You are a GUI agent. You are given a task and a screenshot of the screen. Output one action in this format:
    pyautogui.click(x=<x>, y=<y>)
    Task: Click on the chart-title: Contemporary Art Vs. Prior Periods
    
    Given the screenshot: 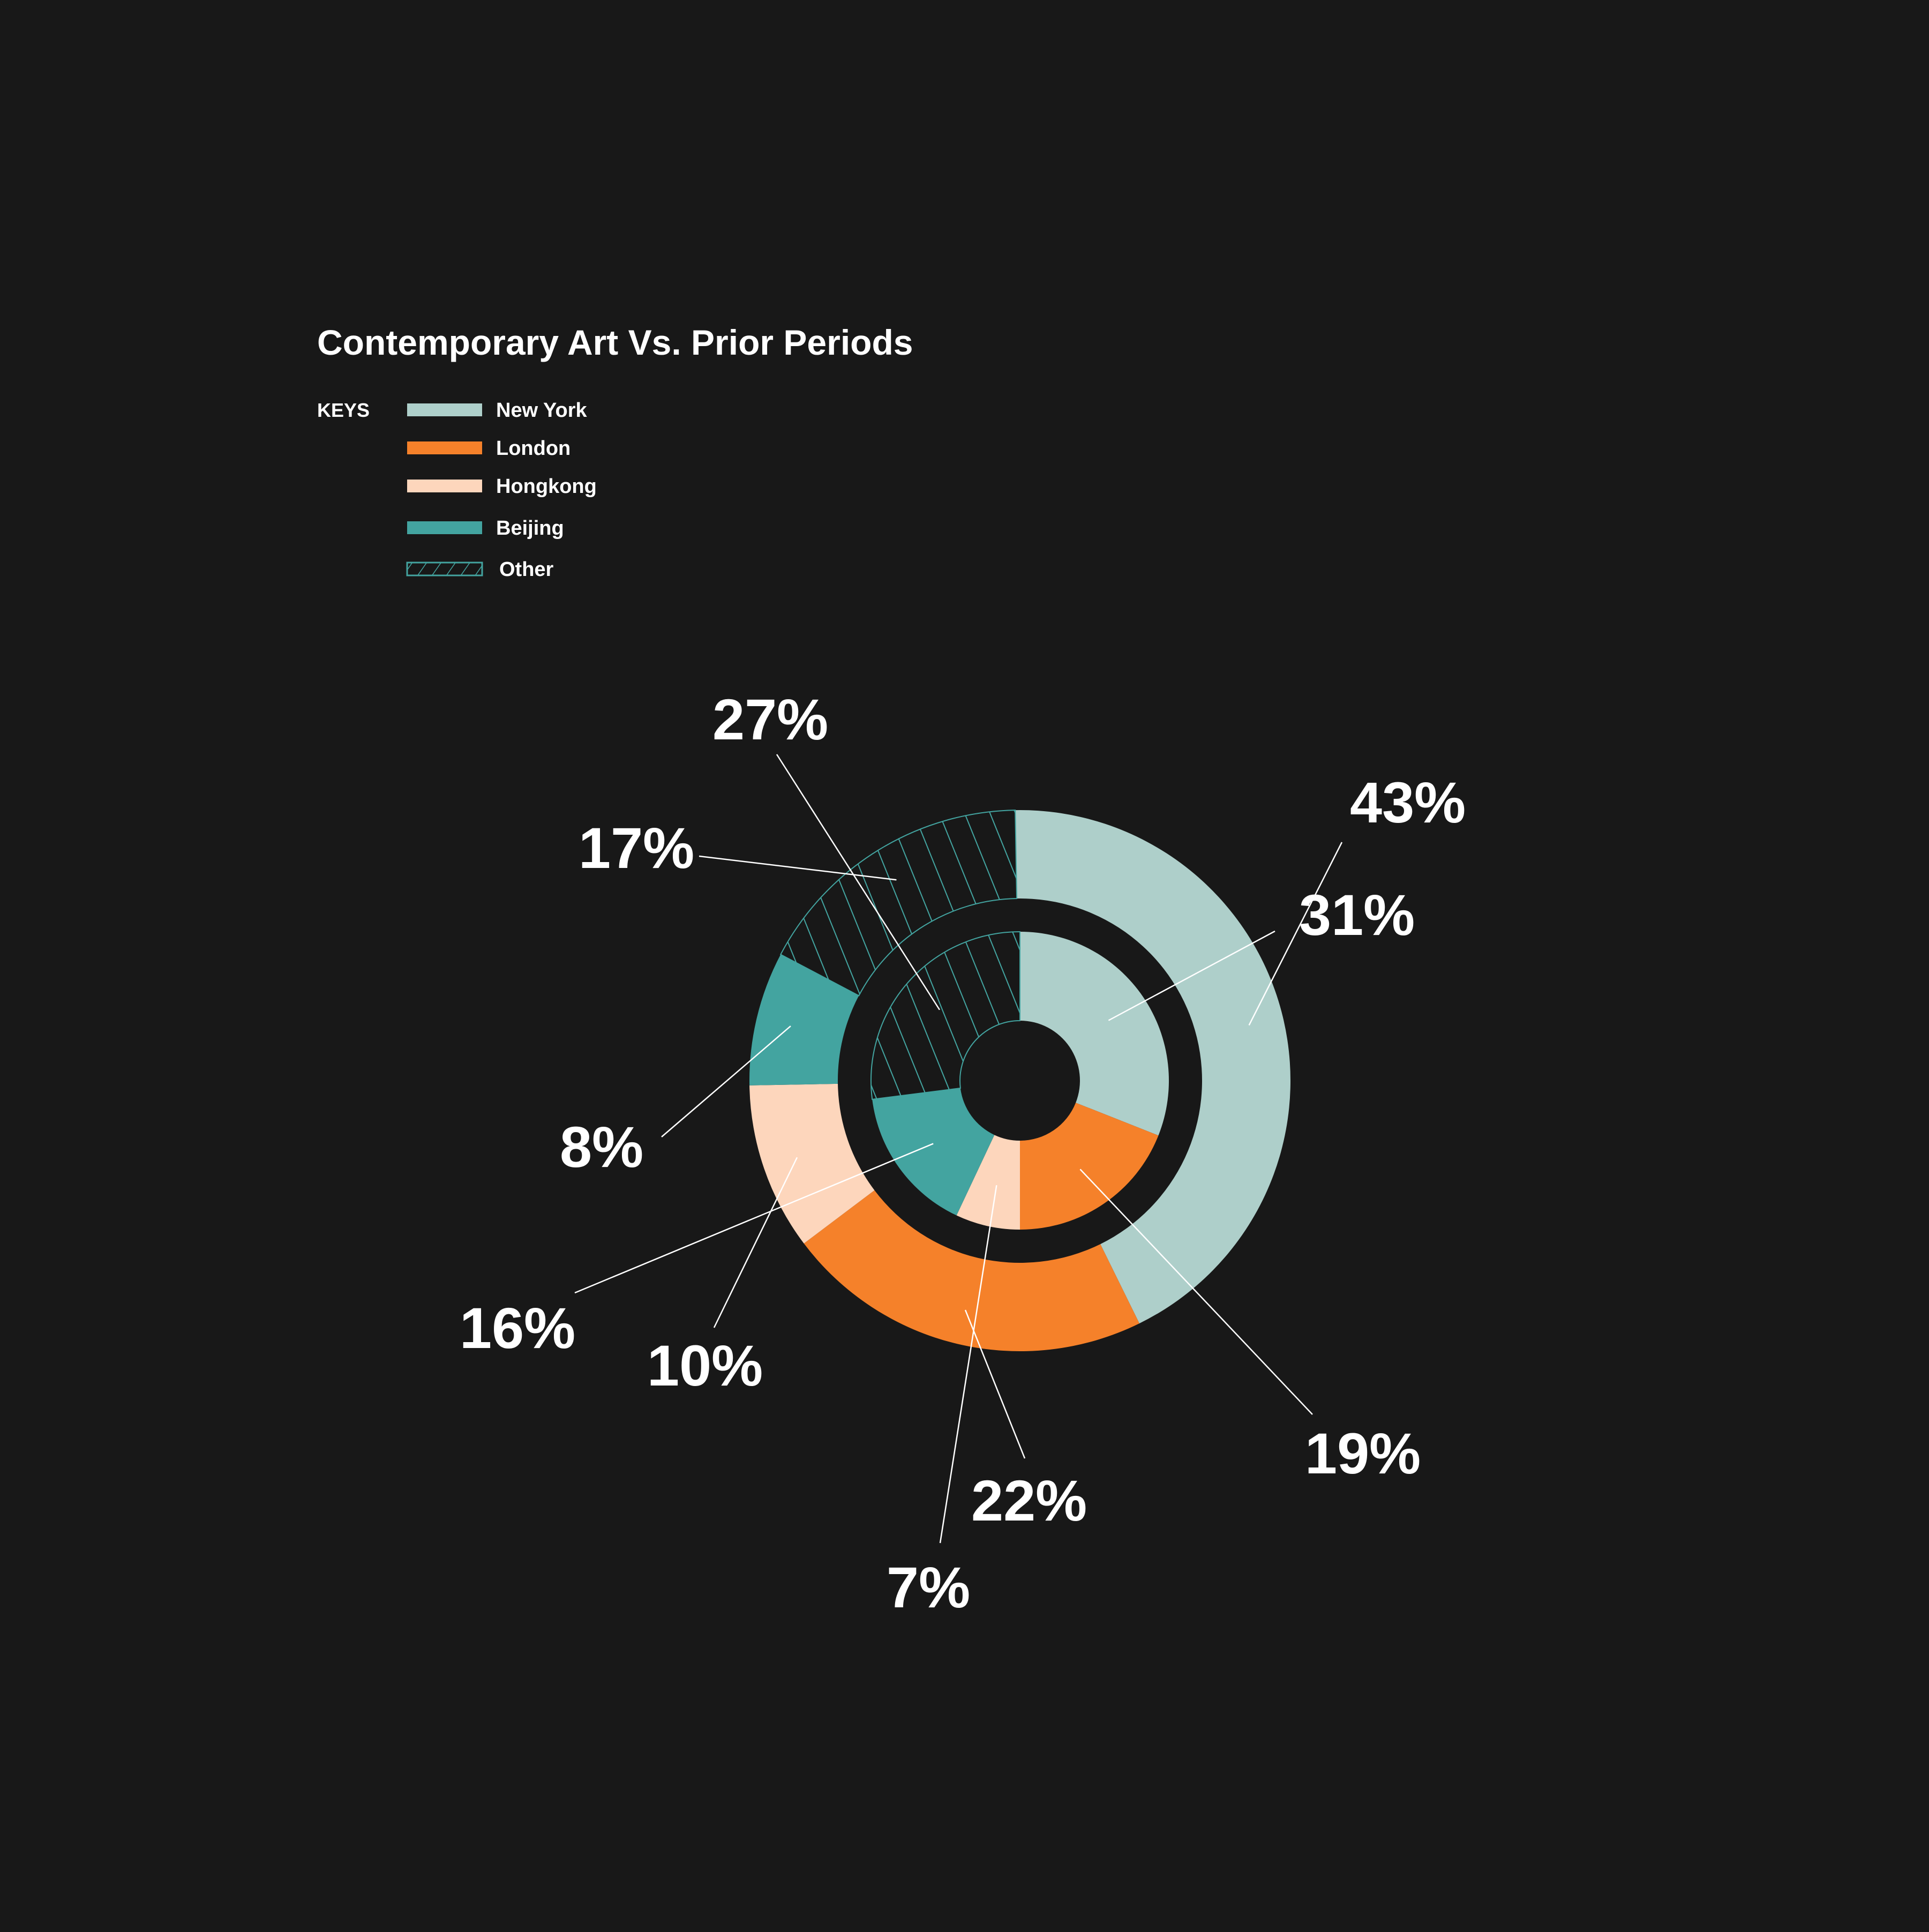 What is the action you would take?
    pyautogui.click(x=615, y=342)
    